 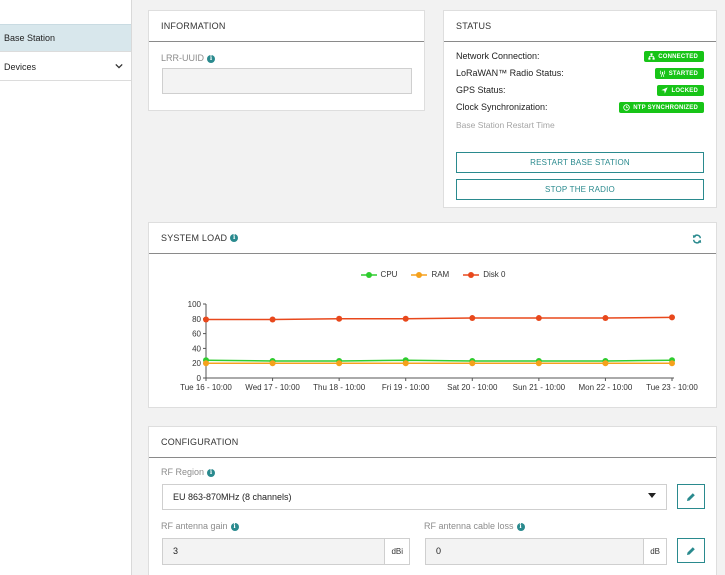 I want to click on legend-item: RAM, so click(x=430, y=274).